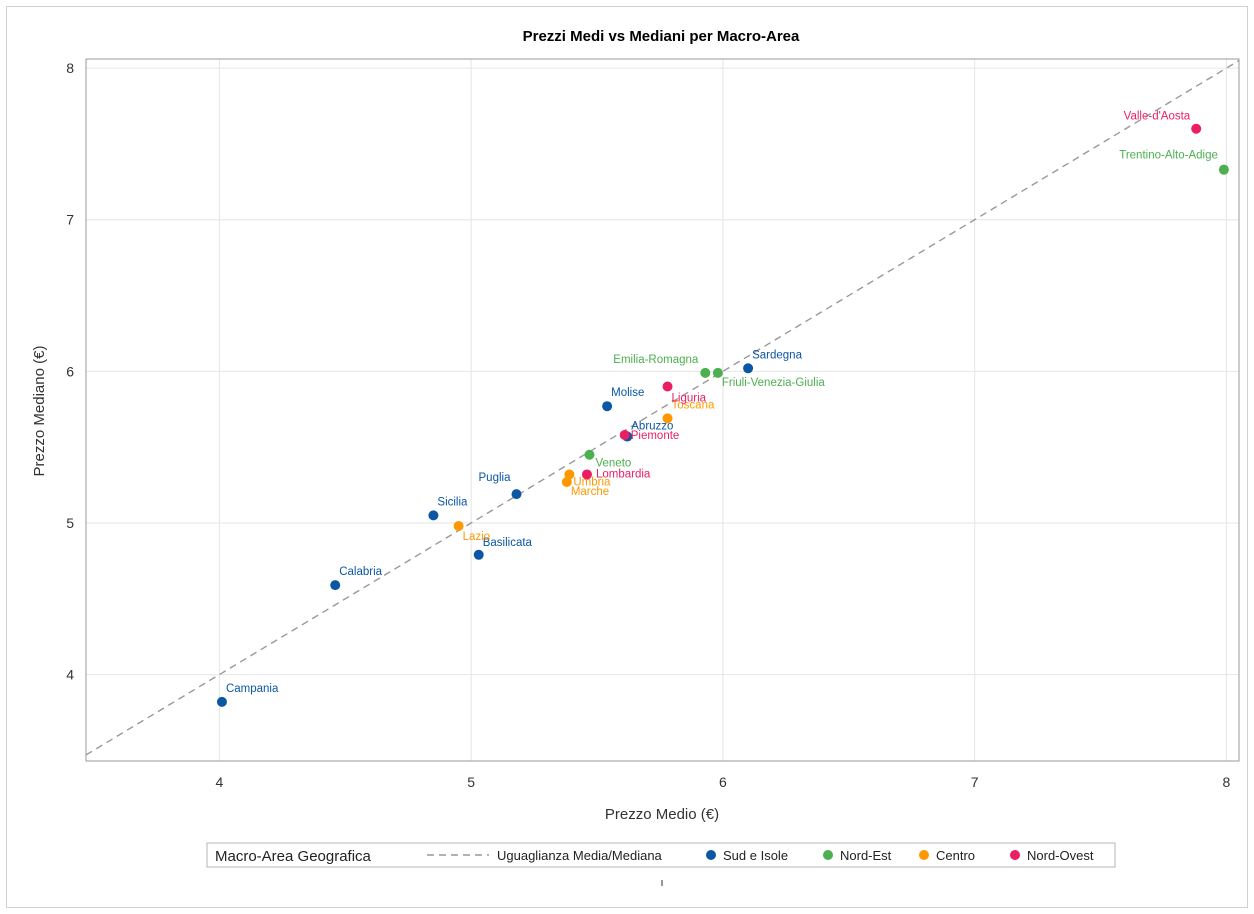  What do you see at coordinates (590, 492) in the screenshot?
I see `point-label: Marche` at bounding box center [590, 492].